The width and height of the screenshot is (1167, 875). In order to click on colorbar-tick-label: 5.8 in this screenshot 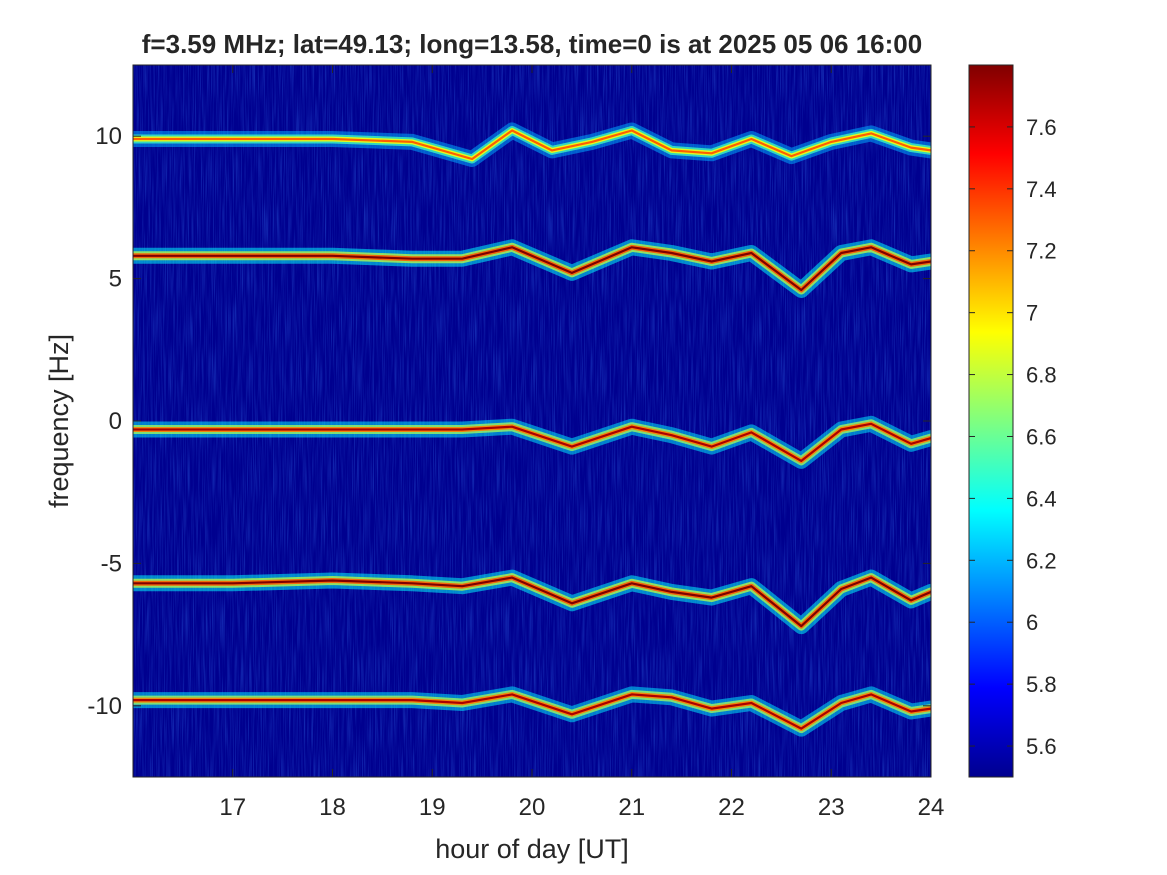, I will do `click(1041, 684)`.